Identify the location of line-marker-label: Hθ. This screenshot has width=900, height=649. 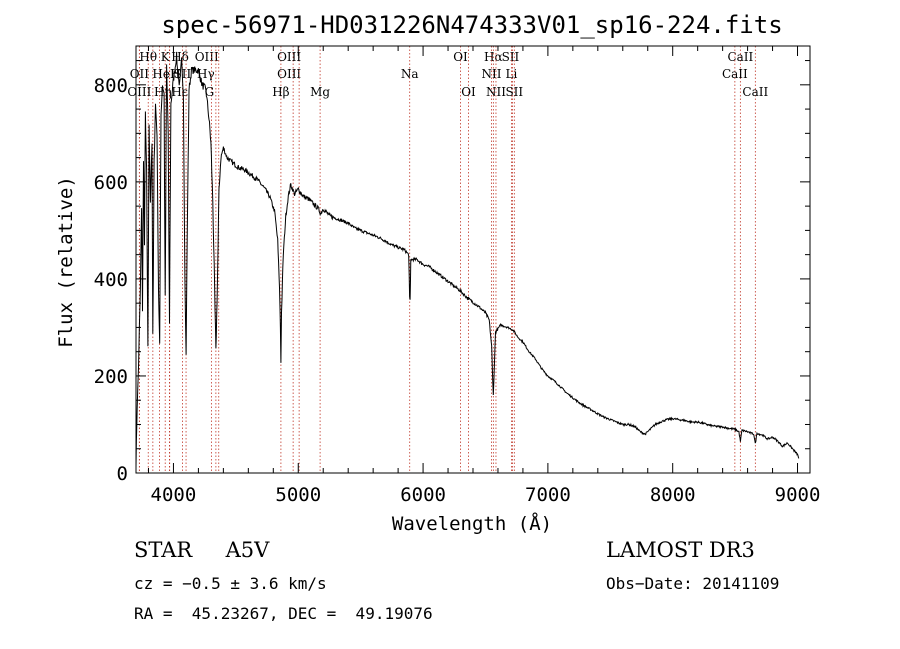
(148, 57).